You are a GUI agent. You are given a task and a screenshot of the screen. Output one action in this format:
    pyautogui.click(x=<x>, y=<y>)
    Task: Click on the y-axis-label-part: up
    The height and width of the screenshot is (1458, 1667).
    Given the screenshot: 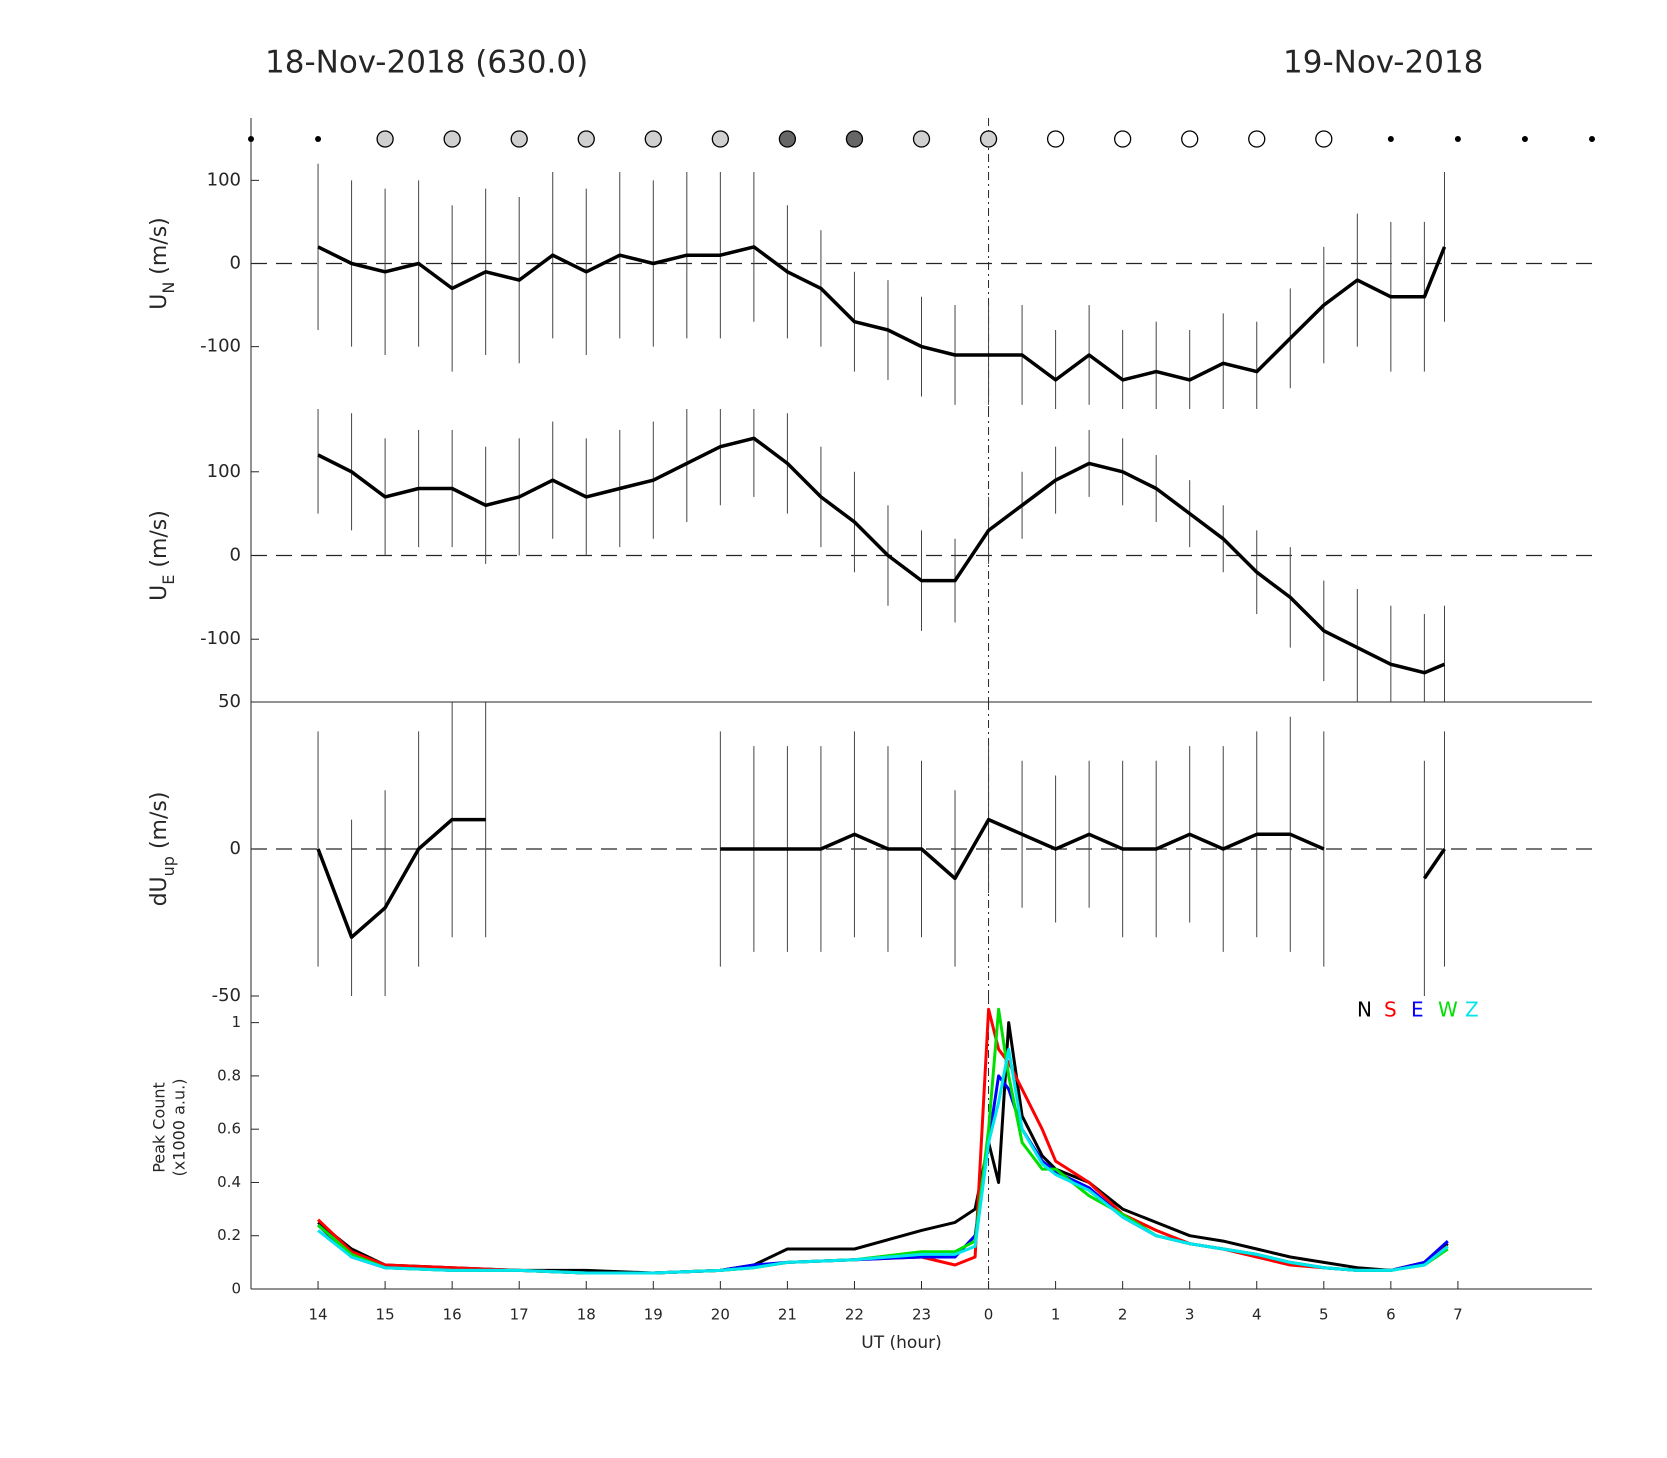 What is the action you would take?
    pyautogui.click(x=168, y=866)
    